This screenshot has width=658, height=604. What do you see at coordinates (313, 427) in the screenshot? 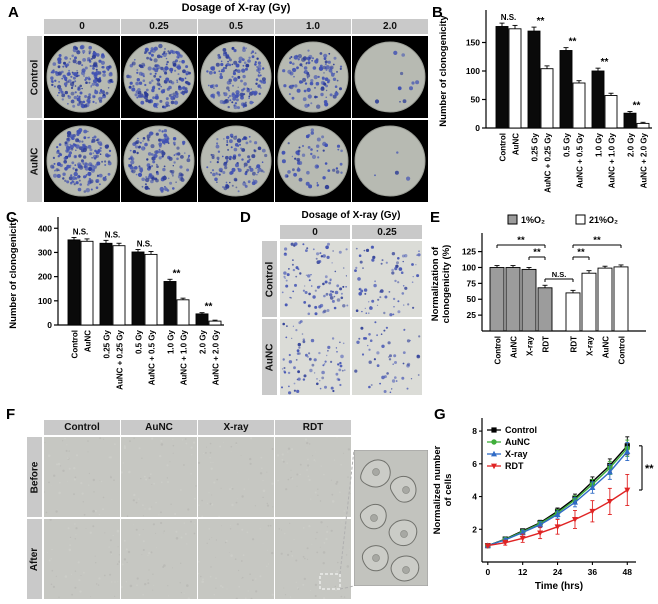
I see `panel-f-group-header: RDT` at bounding box center [313, 427].